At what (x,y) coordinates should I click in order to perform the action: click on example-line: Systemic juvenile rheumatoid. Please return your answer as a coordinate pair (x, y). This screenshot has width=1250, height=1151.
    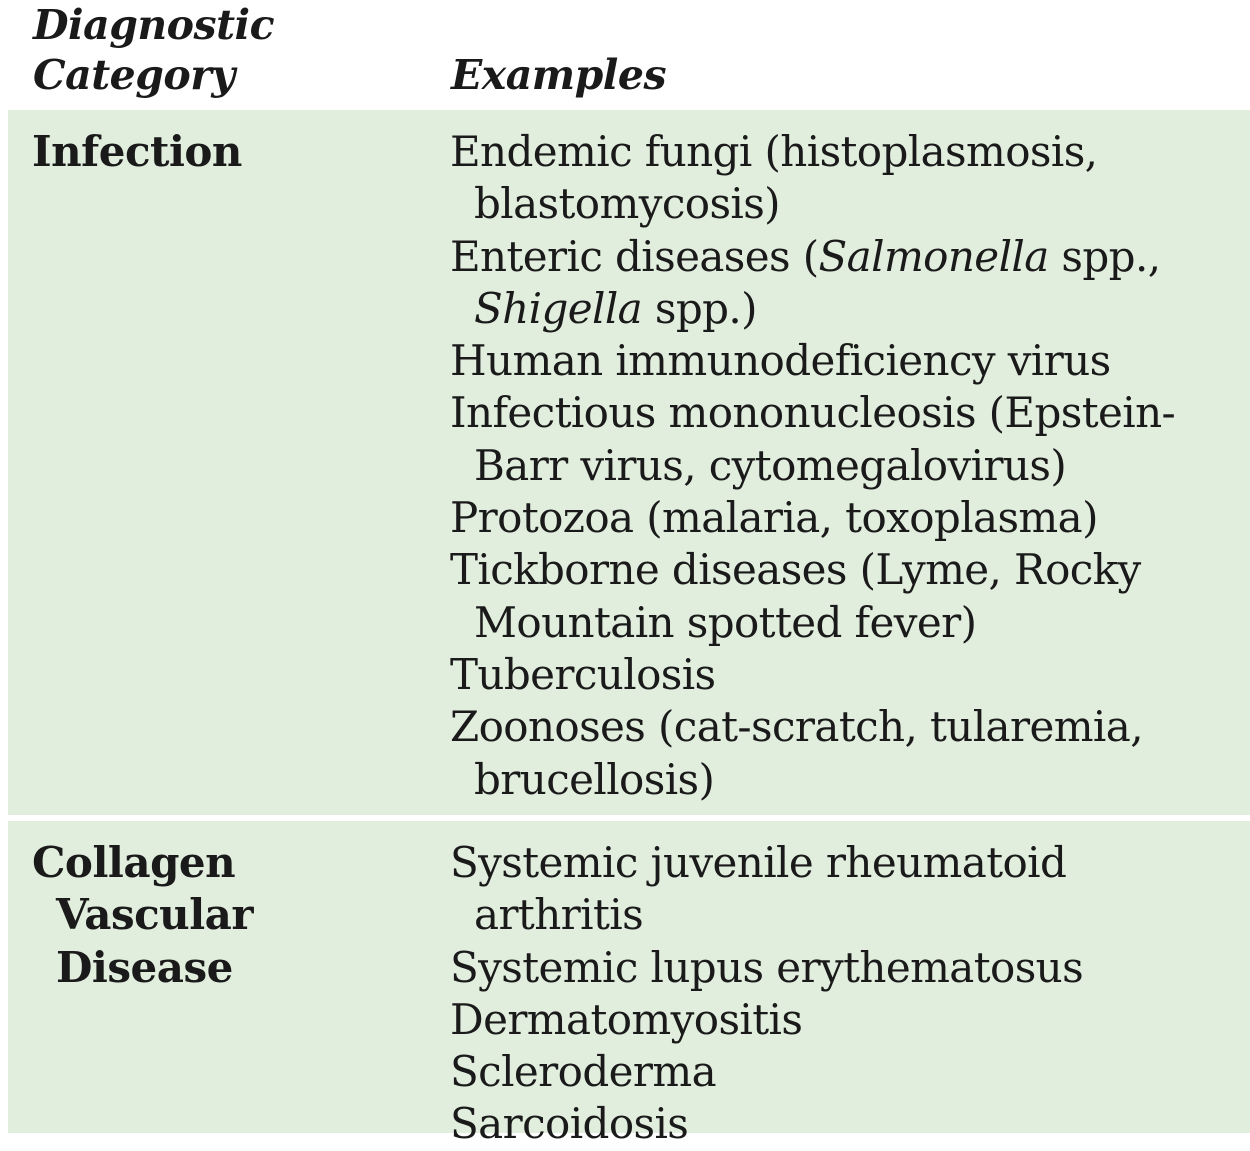
    Looking at the image, I should click on (758, 862).